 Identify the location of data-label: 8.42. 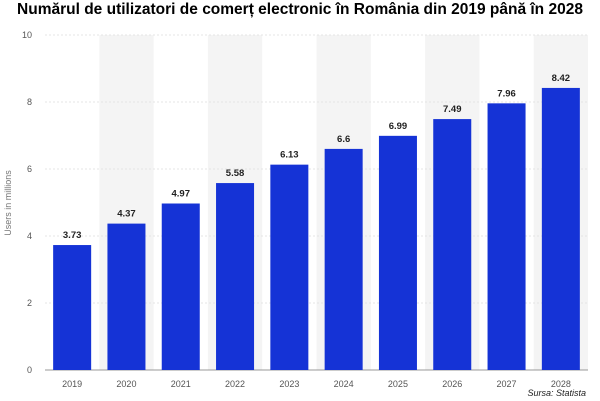
(561, 78).